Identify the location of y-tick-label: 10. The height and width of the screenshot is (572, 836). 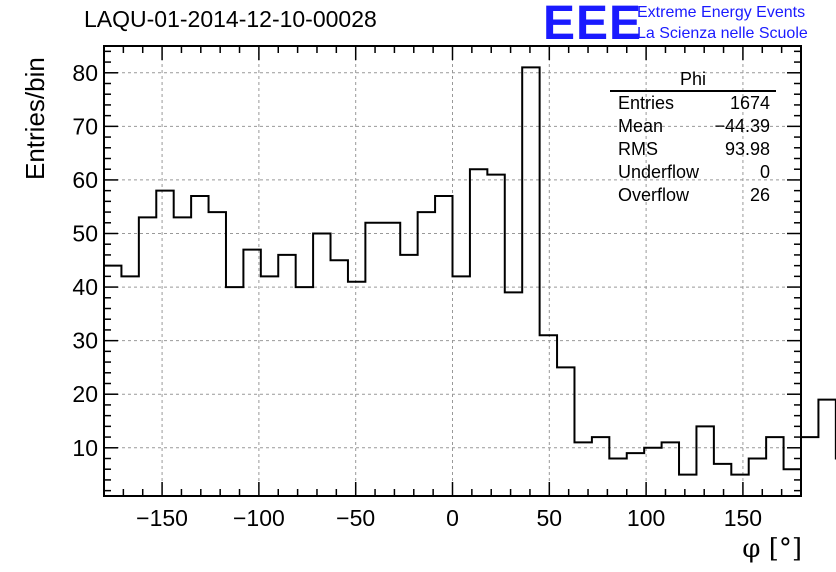
(85, 448).